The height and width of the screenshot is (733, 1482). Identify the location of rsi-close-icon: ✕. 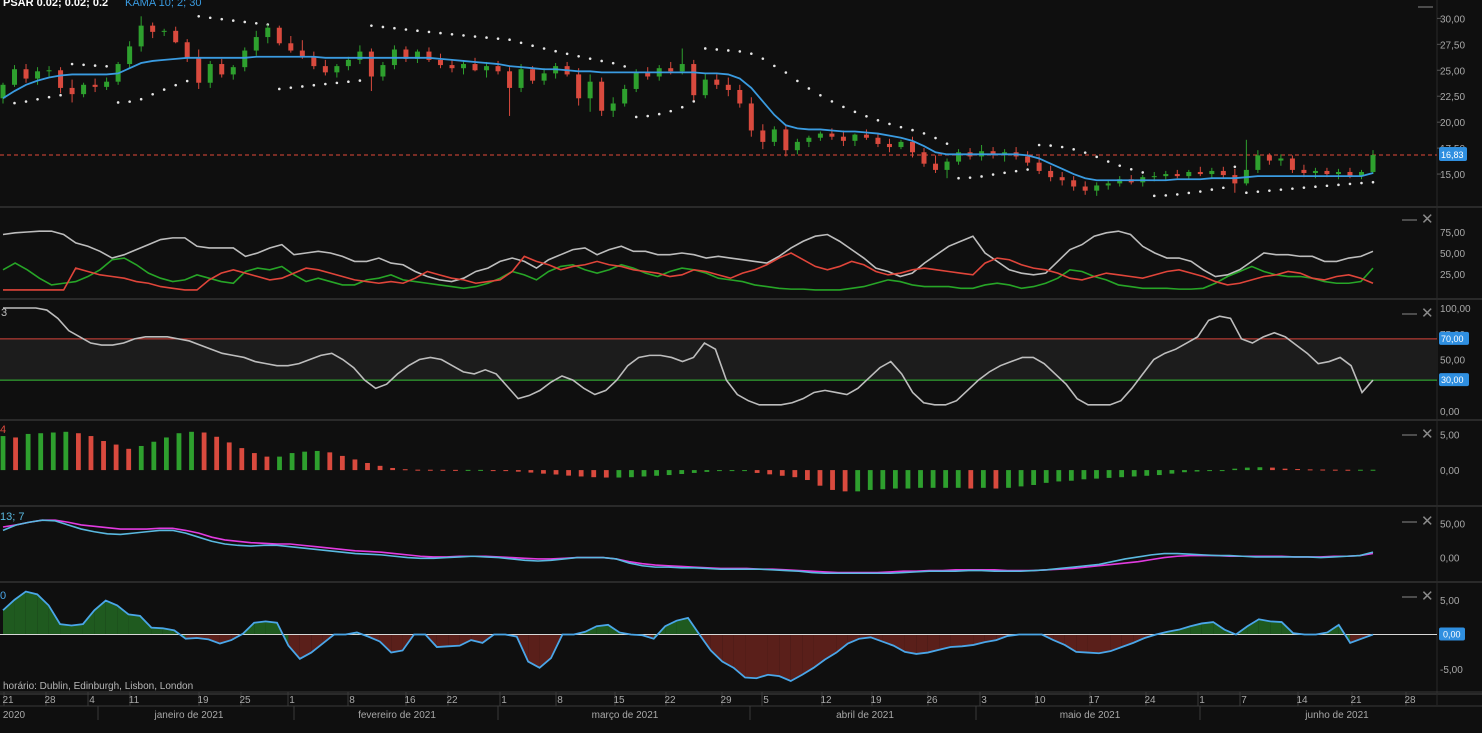
(1427, 313).